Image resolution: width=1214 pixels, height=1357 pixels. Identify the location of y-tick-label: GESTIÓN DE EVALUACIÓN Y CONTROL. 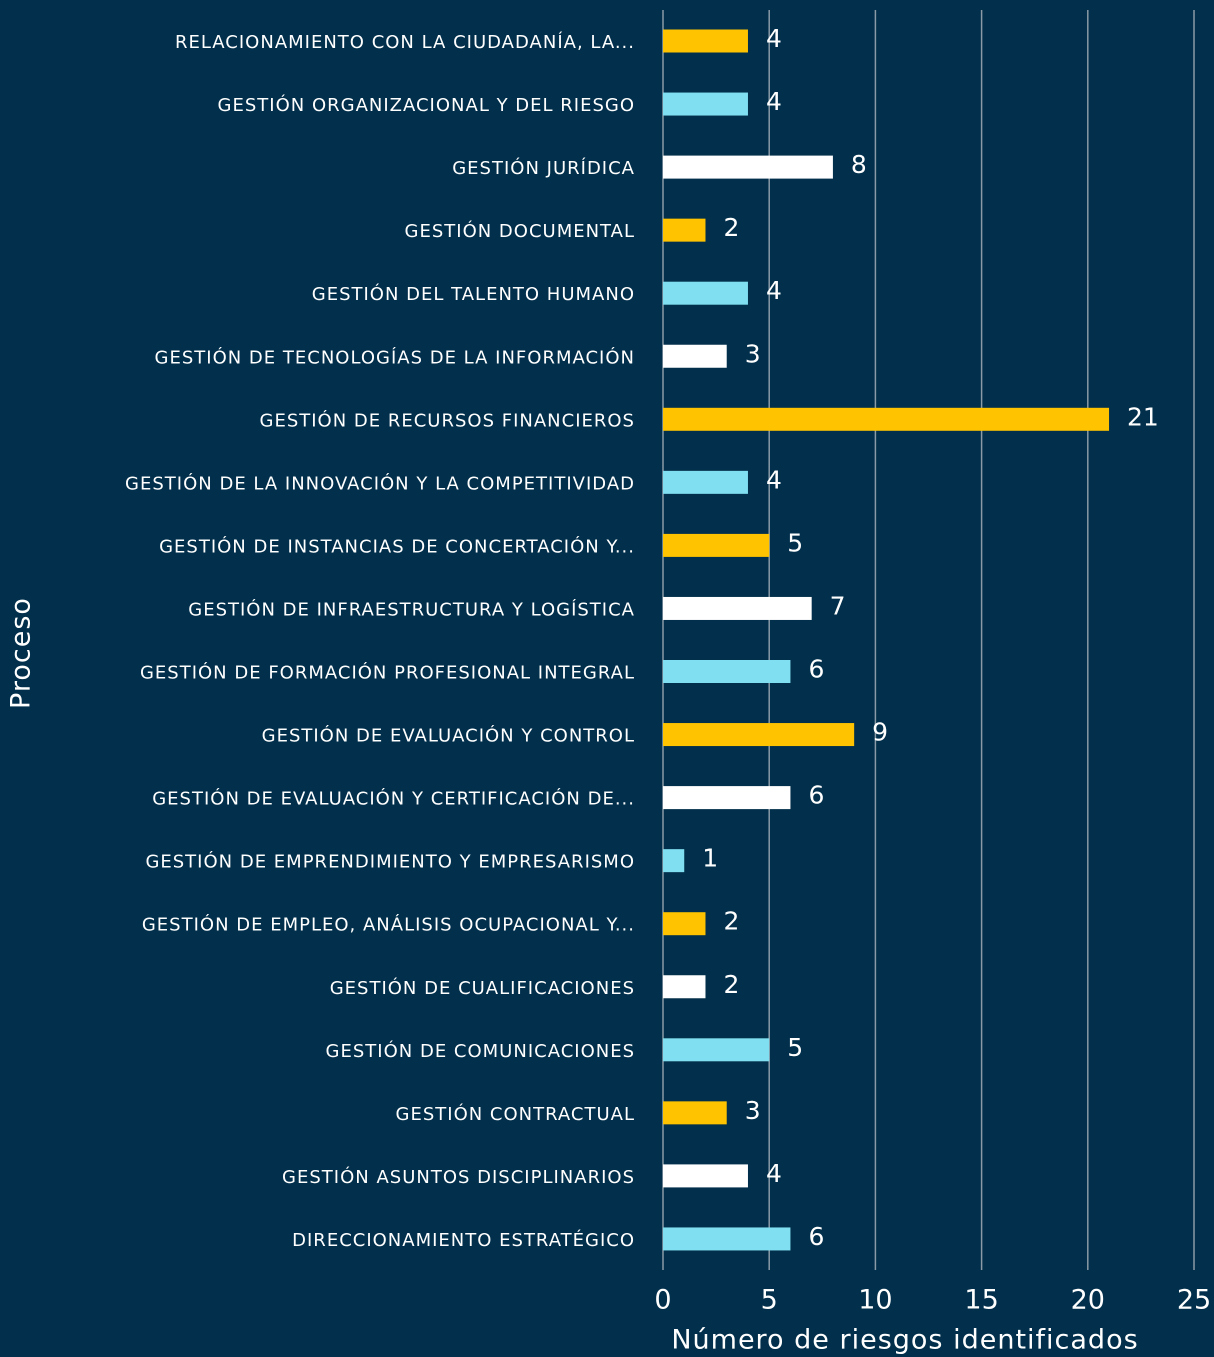
(448, 736).